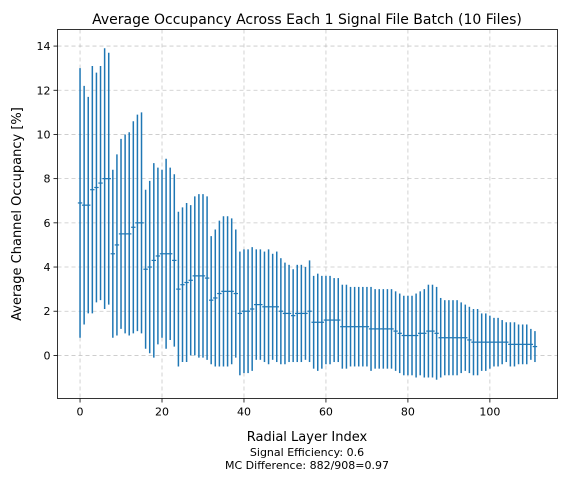  Describe the element at coordinates (47, 267) in the screenshot. I see `y-tick-label: 4` at that location.